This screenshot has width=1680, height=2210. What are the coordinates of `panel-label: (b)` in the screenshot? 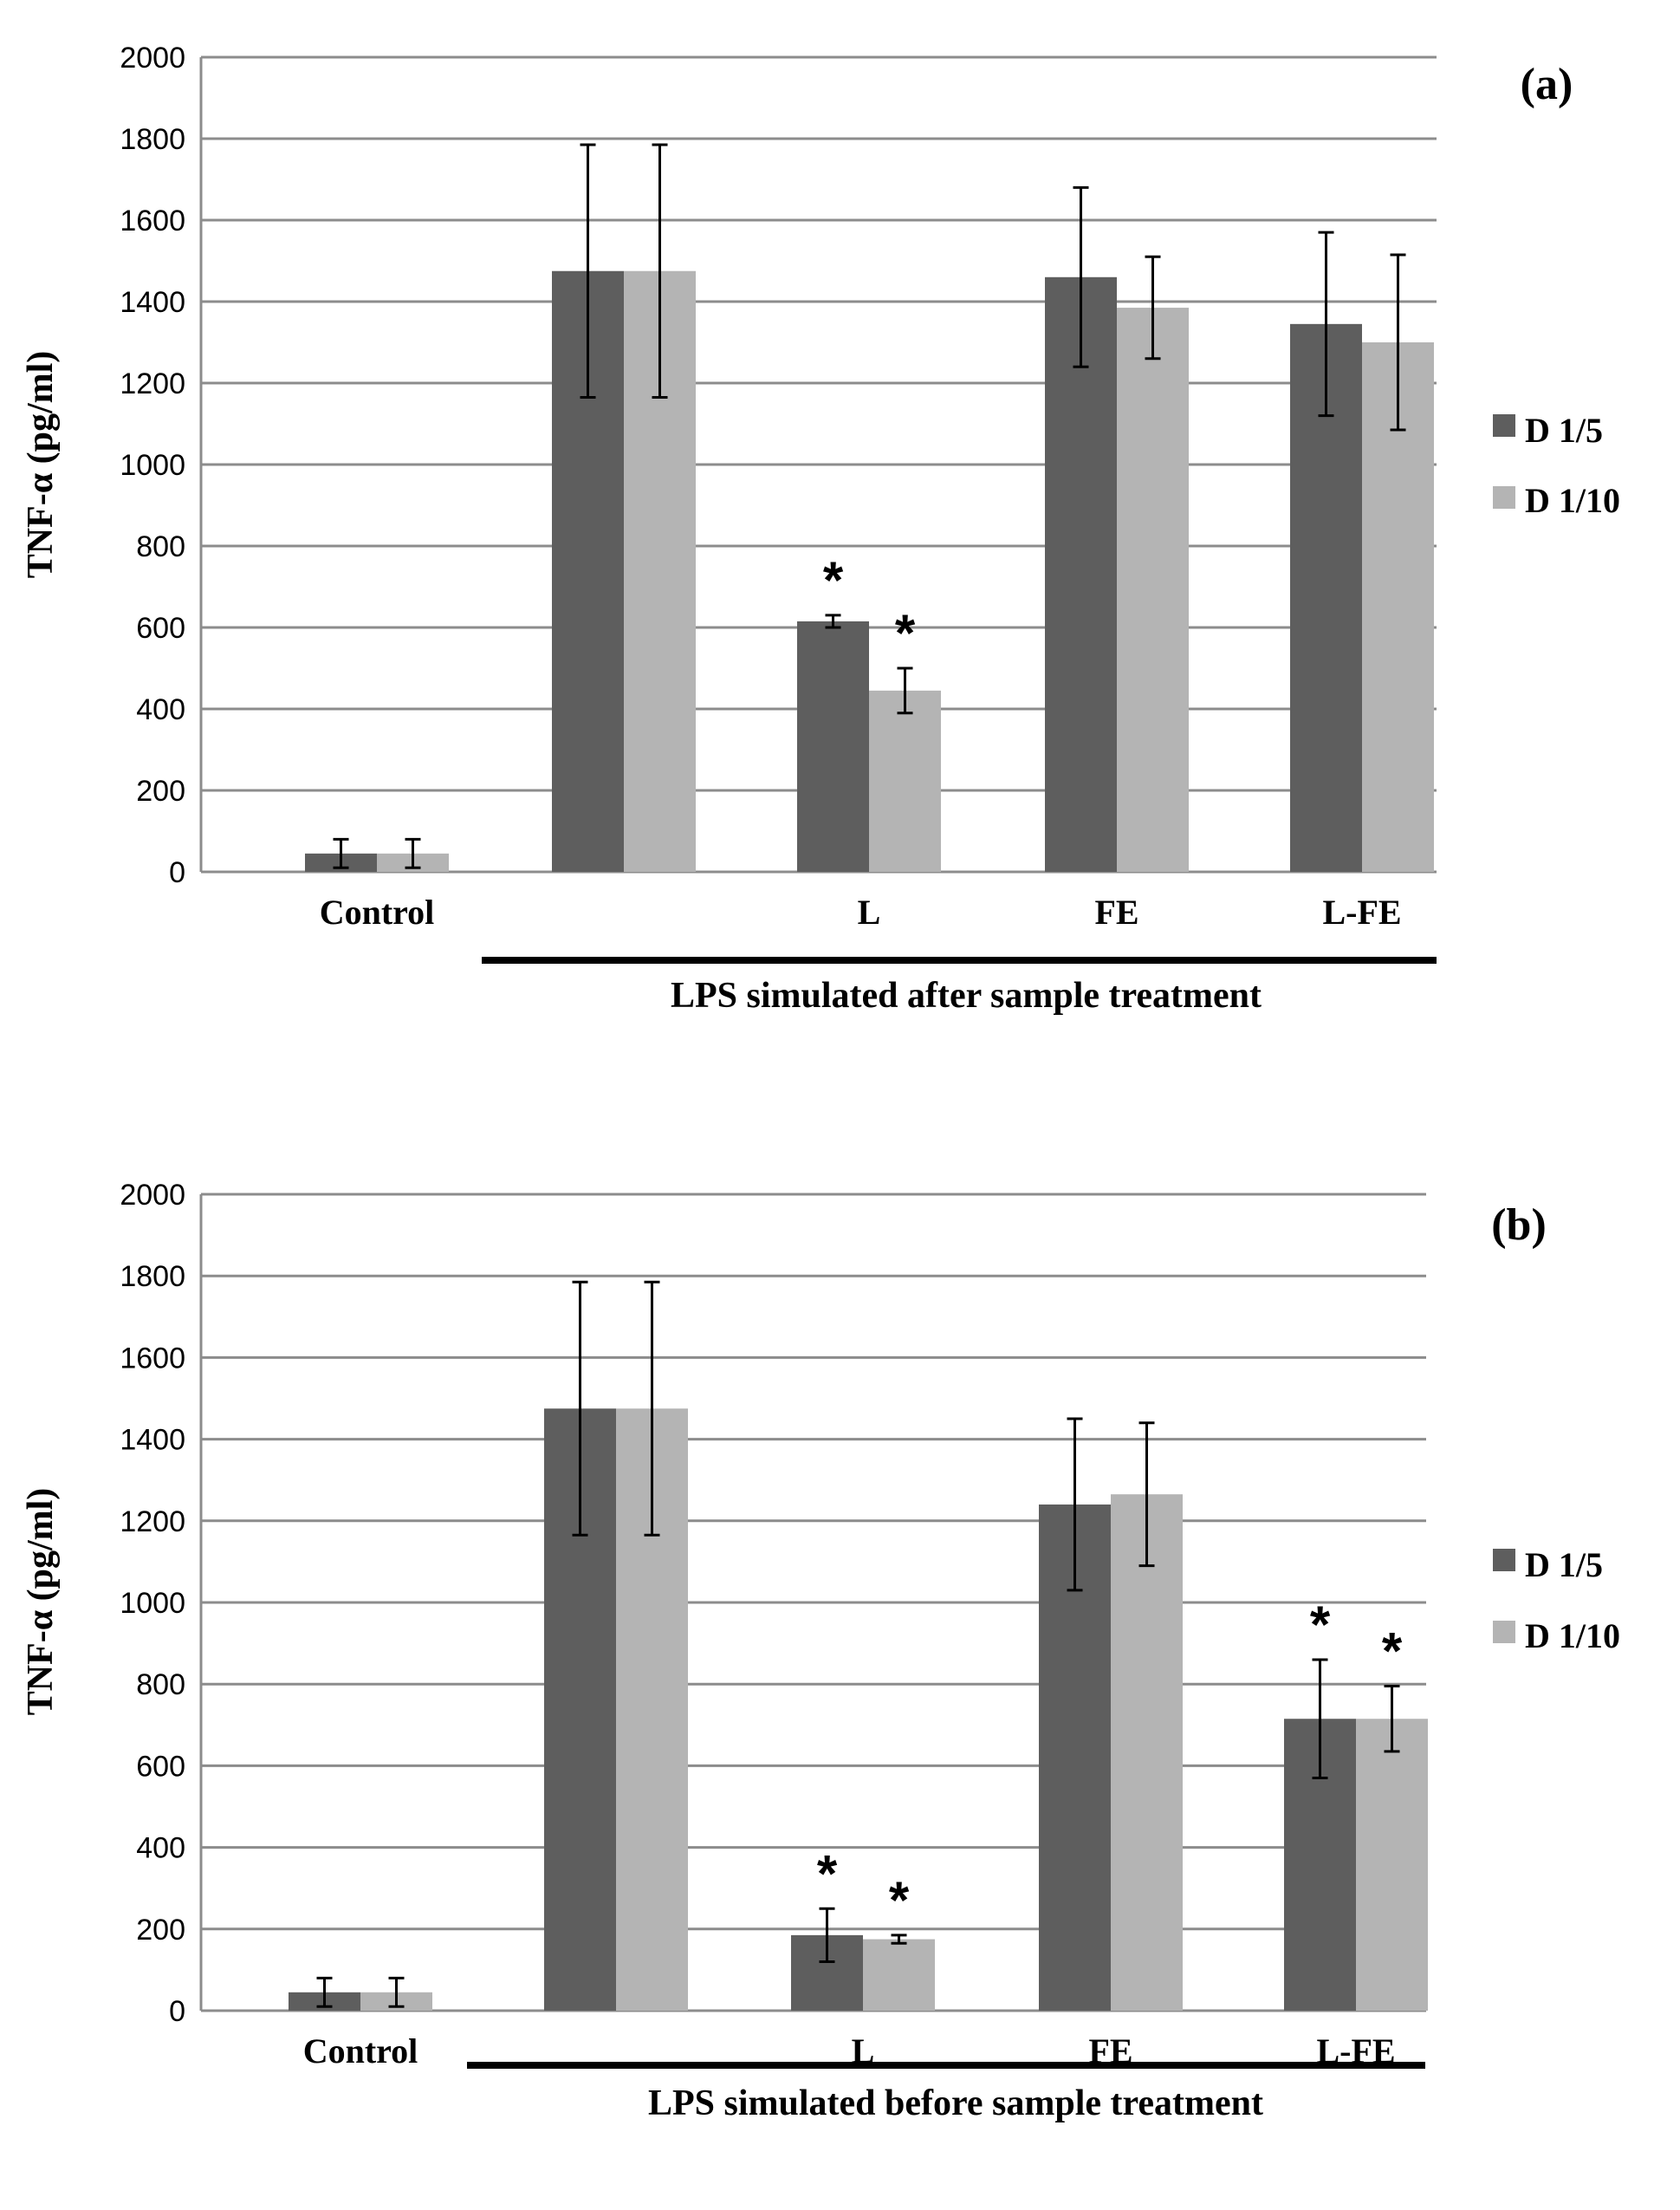 It's located at (1519, 1225).